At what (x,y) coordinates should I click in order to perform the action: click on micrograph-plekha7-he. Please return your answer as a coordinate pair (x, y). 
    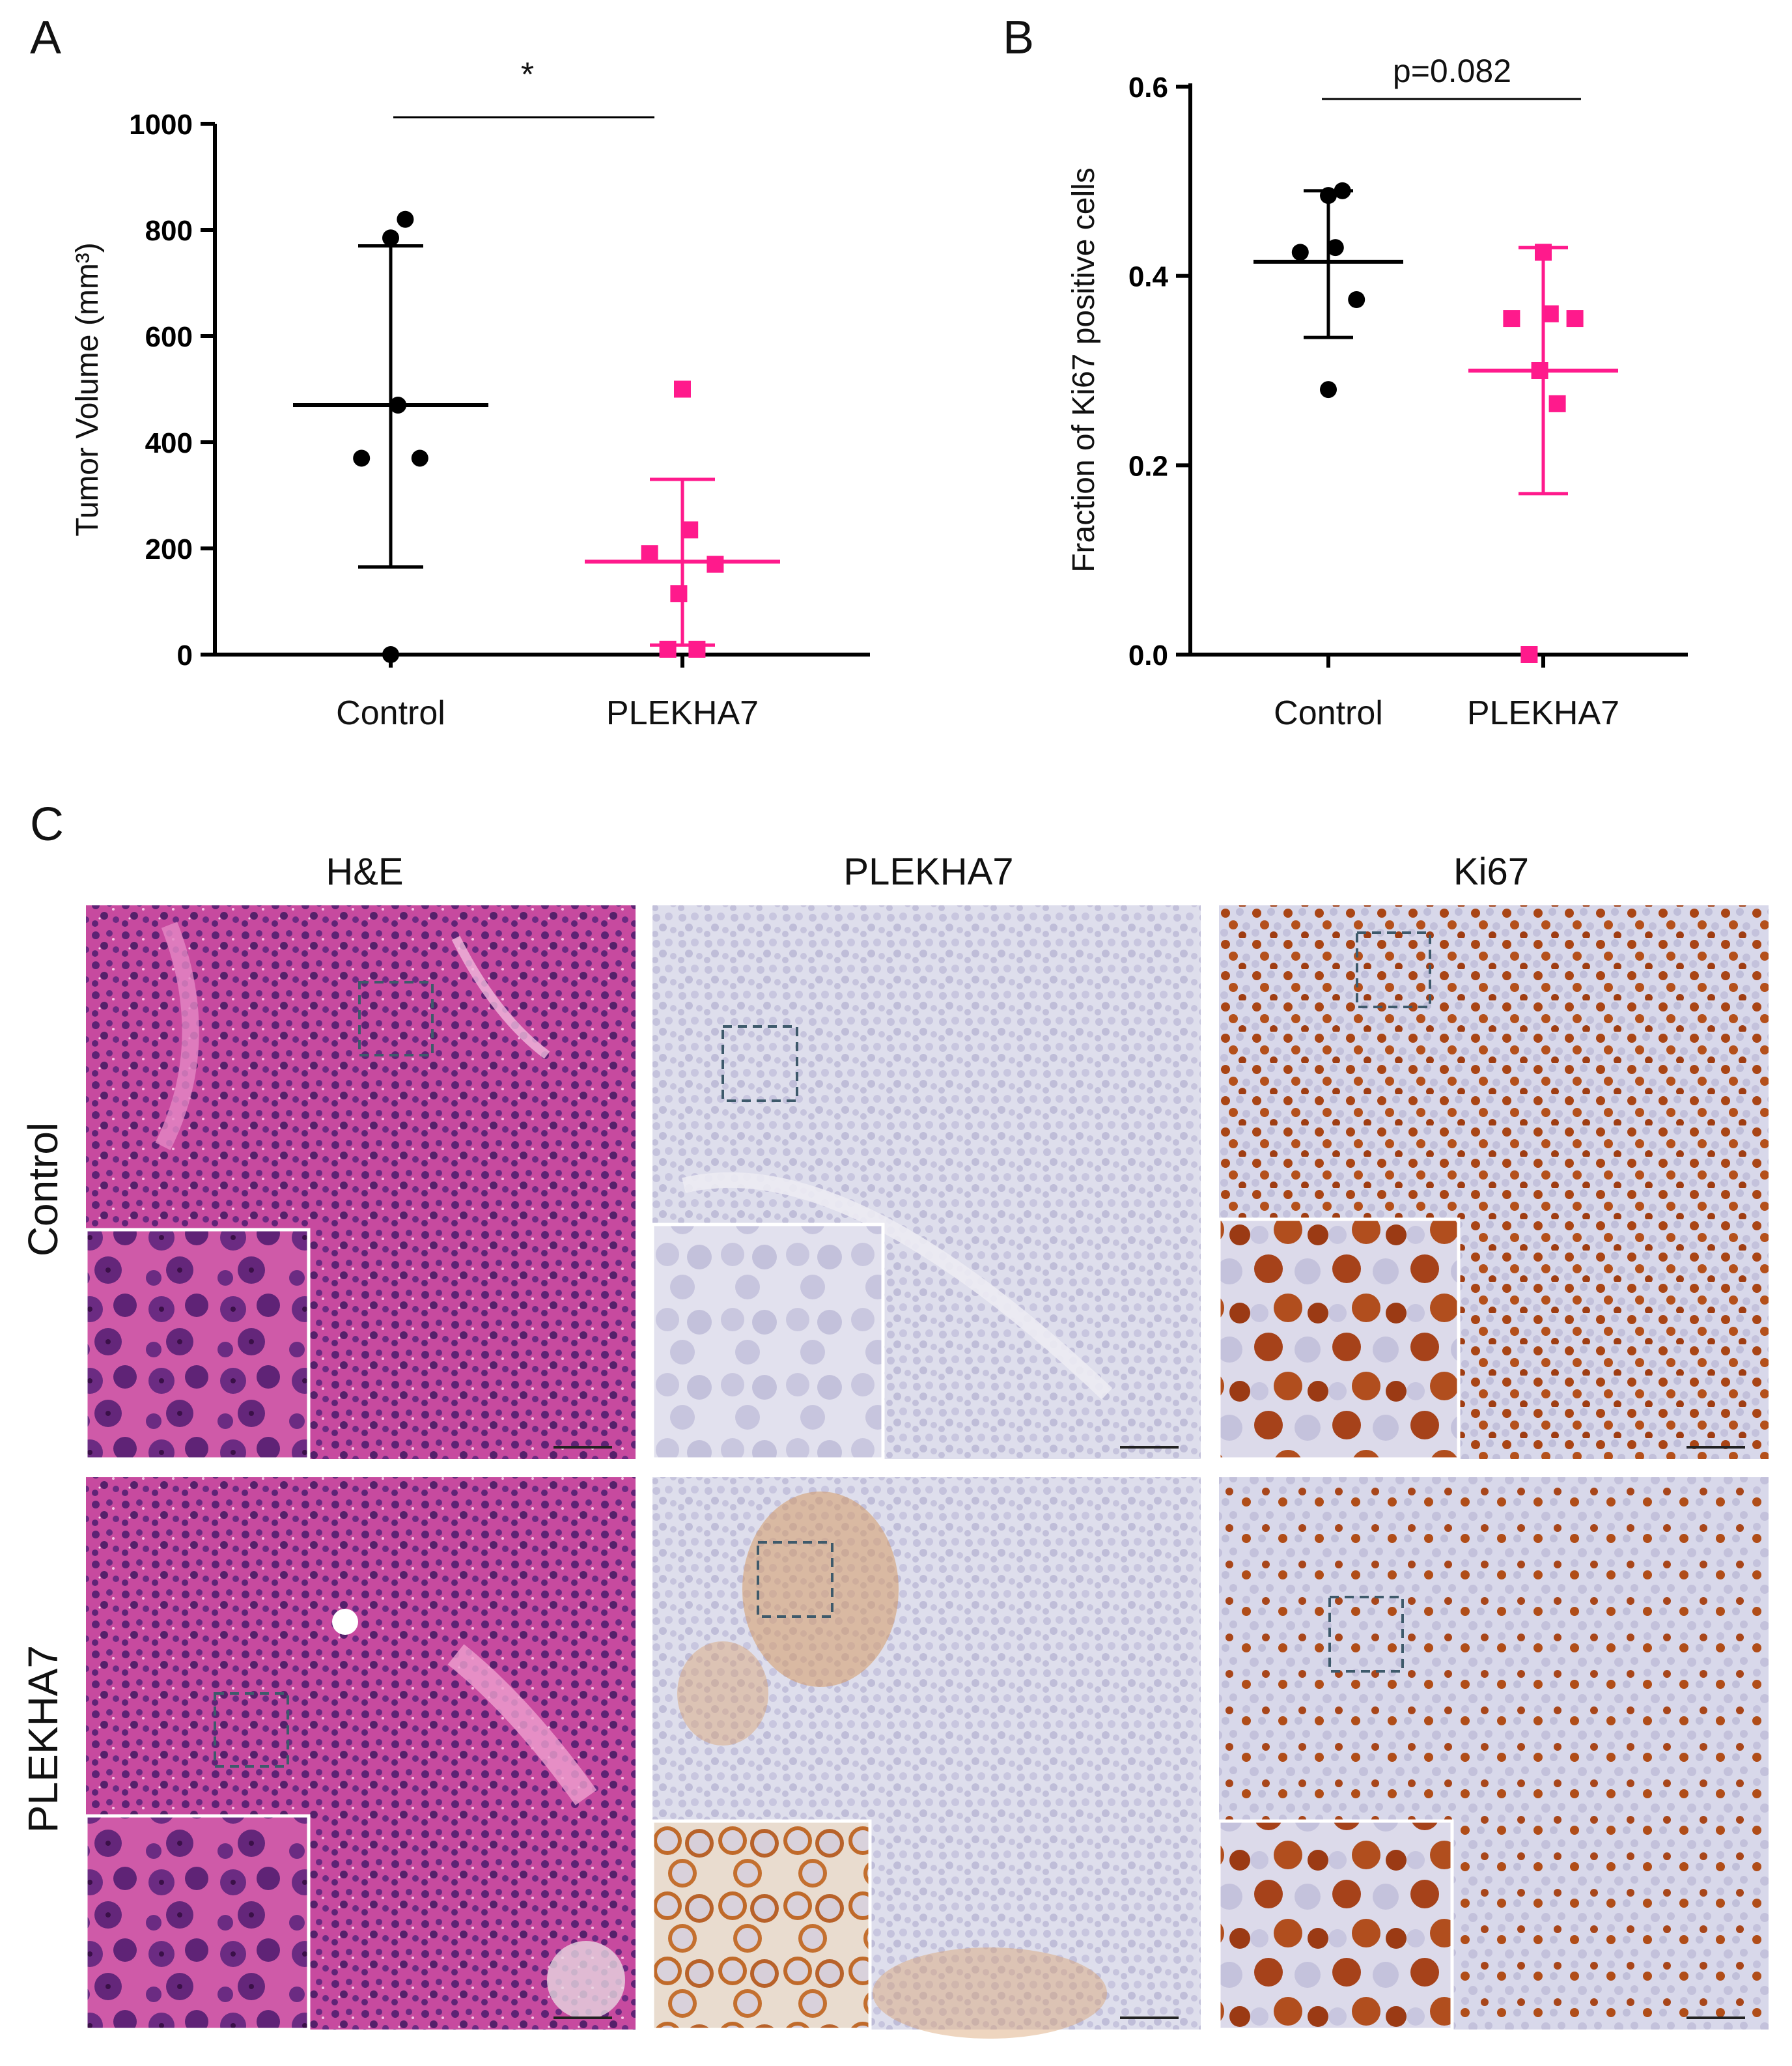
    Looking at the image, I should click on (360, 1754).